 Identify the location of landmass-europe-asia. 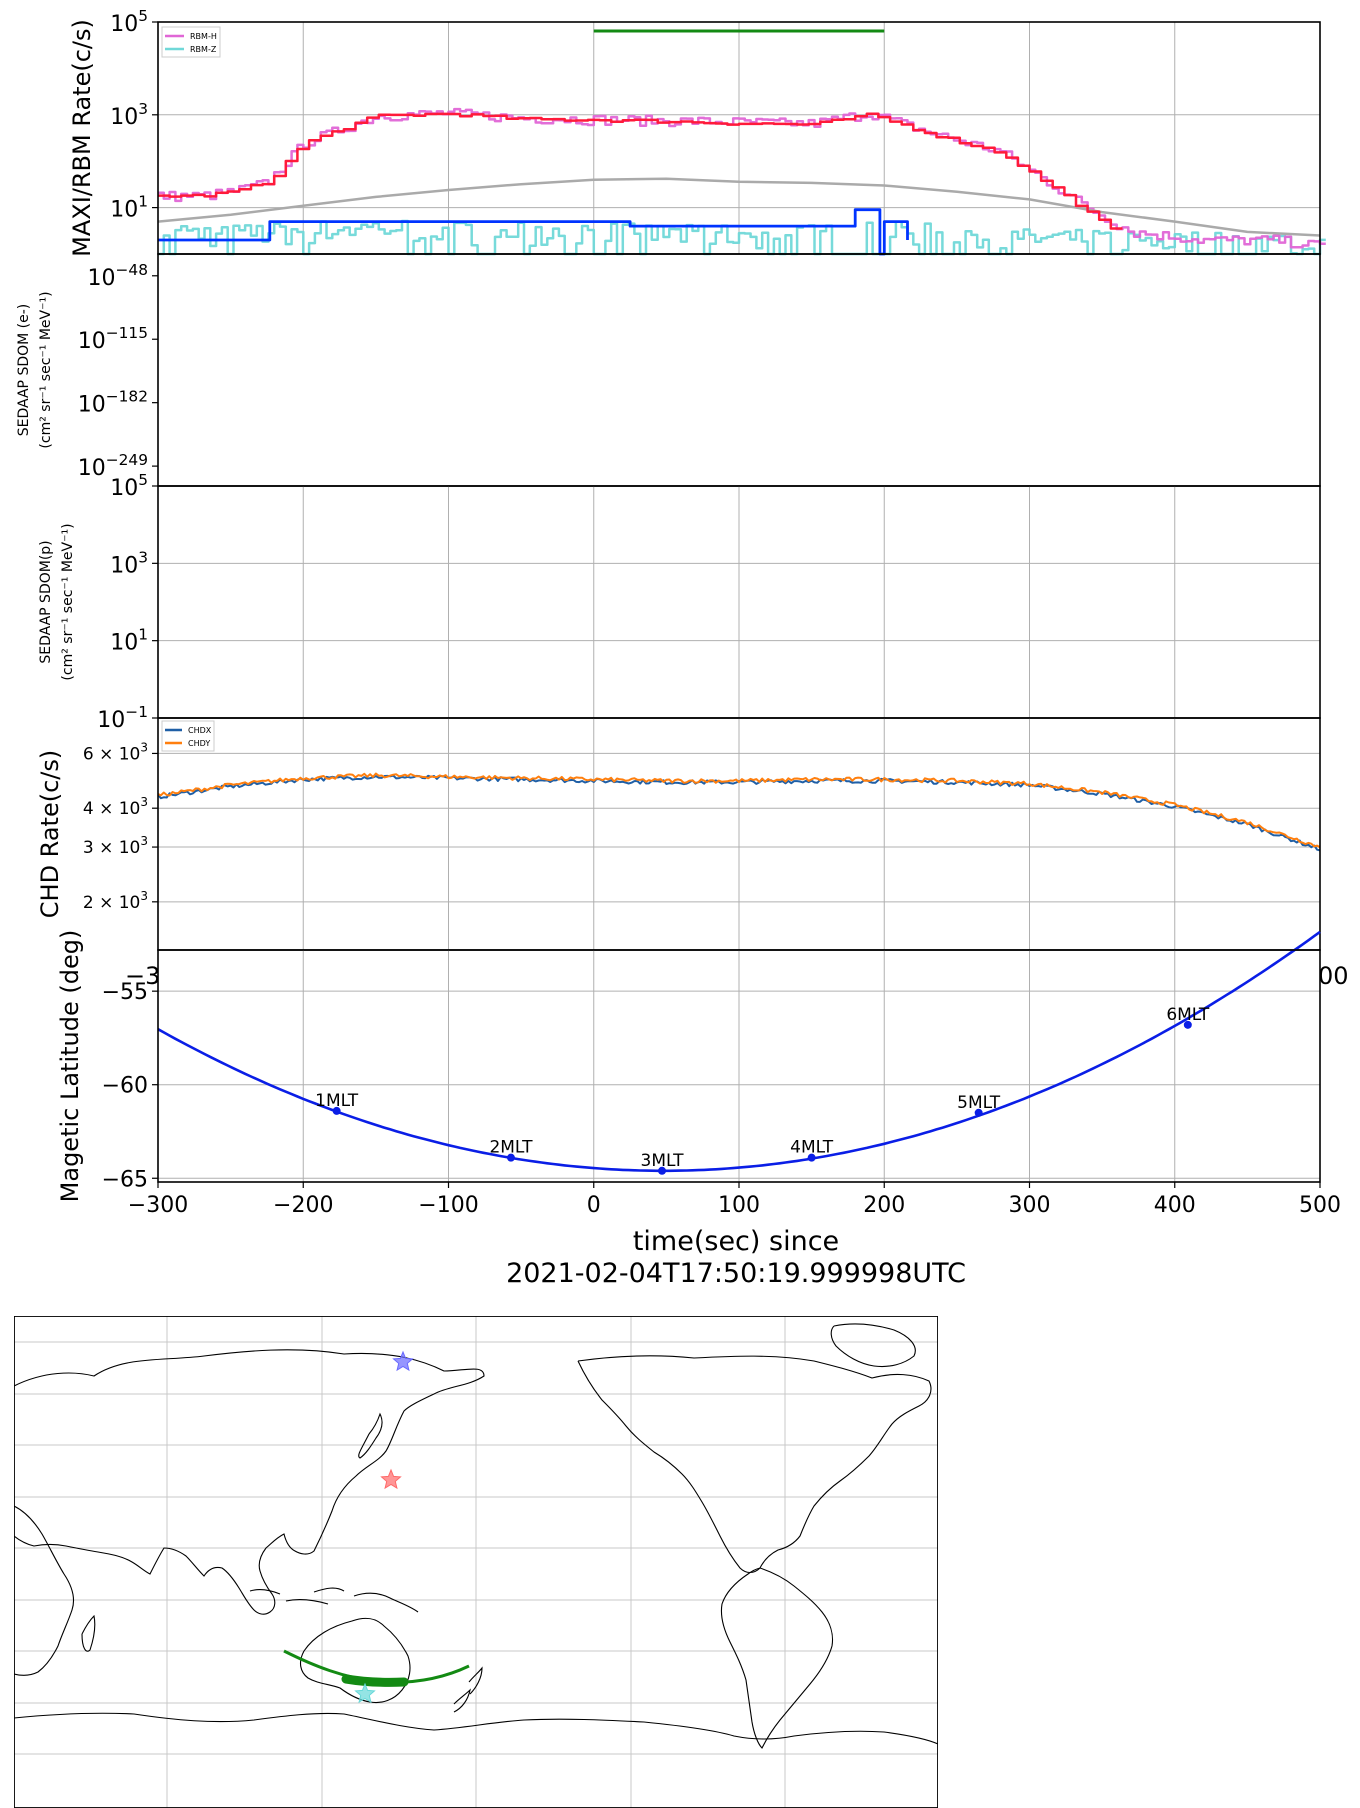
(249, 1482).